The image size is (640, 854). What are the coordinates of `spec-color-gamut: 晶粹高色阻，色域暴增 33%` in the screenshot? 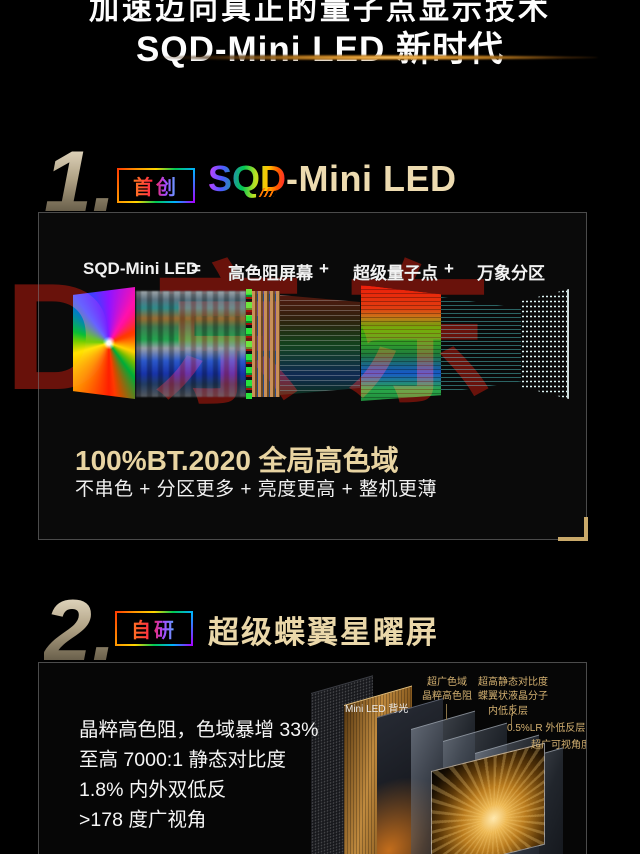 It's located at (199, 730).